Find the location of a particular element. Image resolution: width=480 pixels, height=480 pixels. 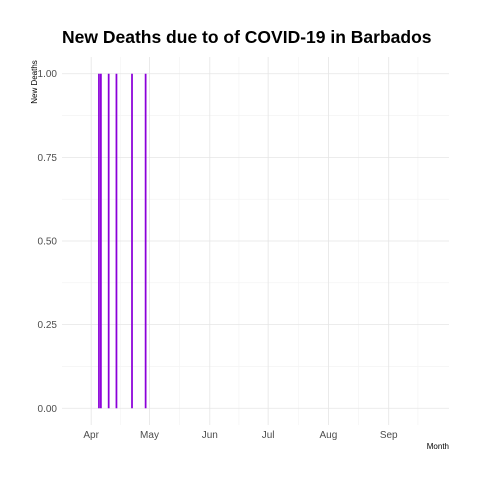

x-tick-label: Jun is located at coordinates (210, 435).